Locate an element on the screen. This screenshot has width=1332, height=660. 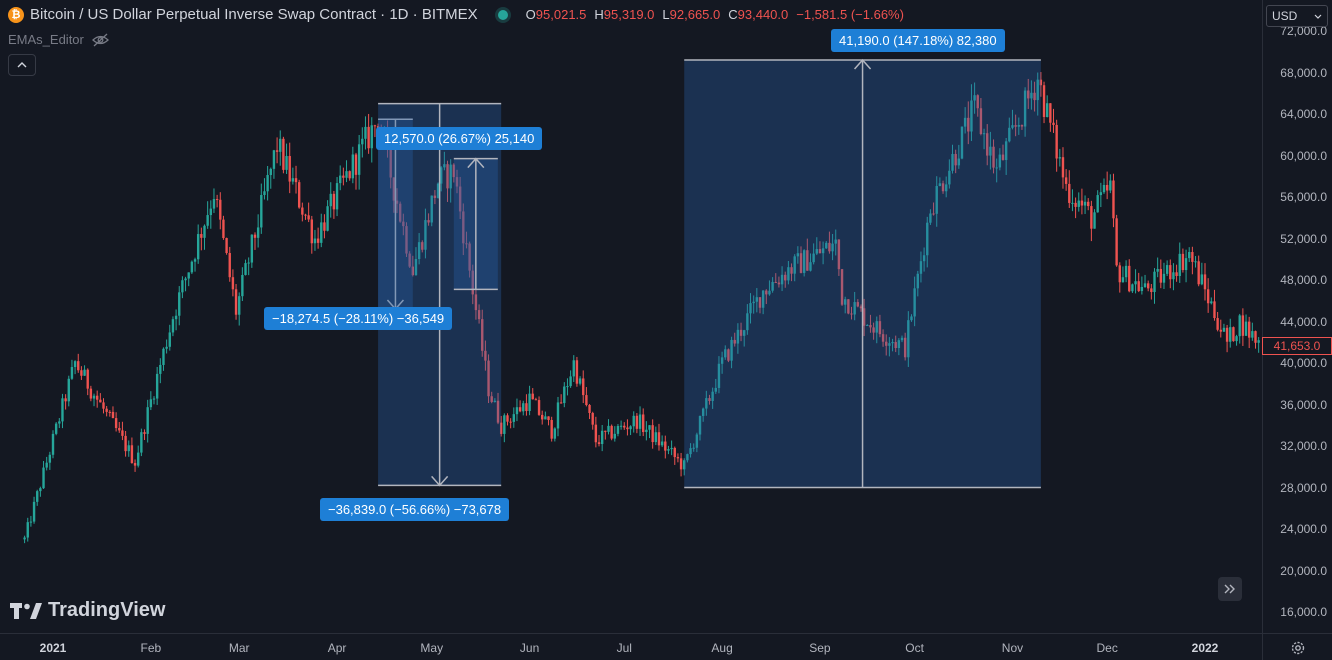
chart-settings-button is located at coordinates (1297, 646).